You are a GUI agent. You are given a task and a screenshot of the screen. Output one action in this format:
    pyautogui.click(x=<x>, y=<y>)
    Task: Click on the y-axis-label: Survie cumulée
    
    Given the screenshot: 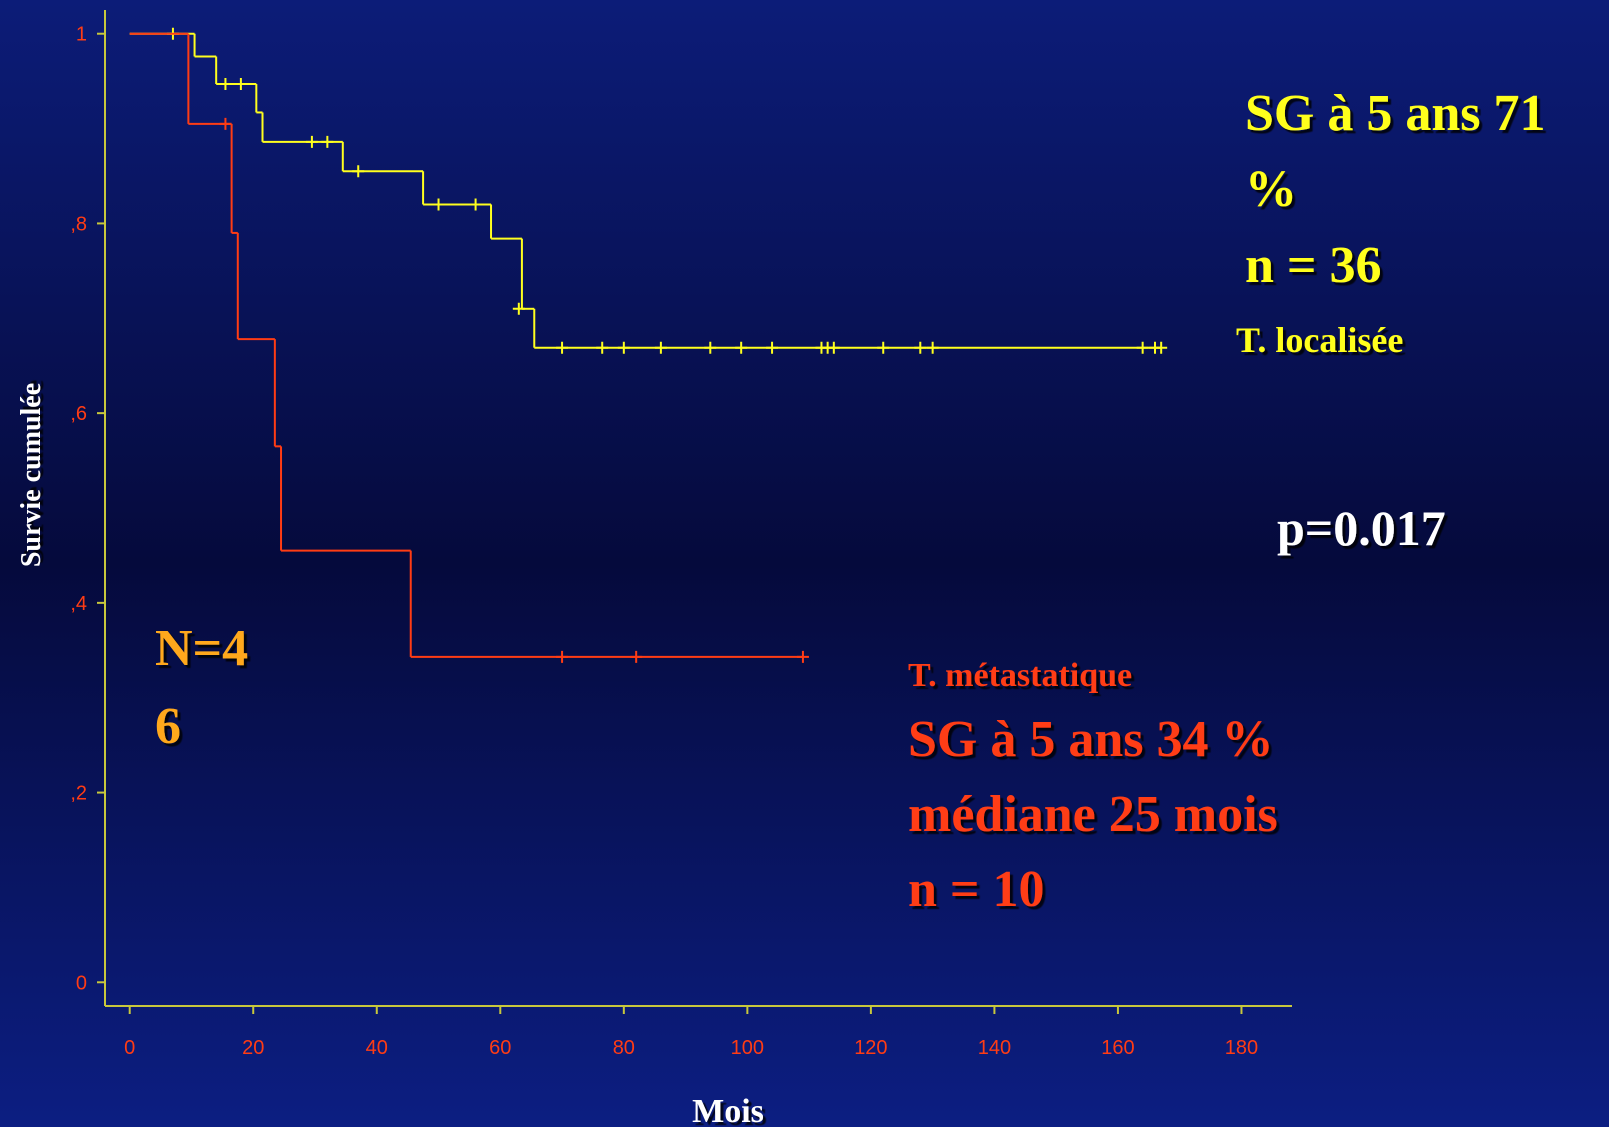 What is the action you would take?
    pyautogui.click(x=31, y=475)
    